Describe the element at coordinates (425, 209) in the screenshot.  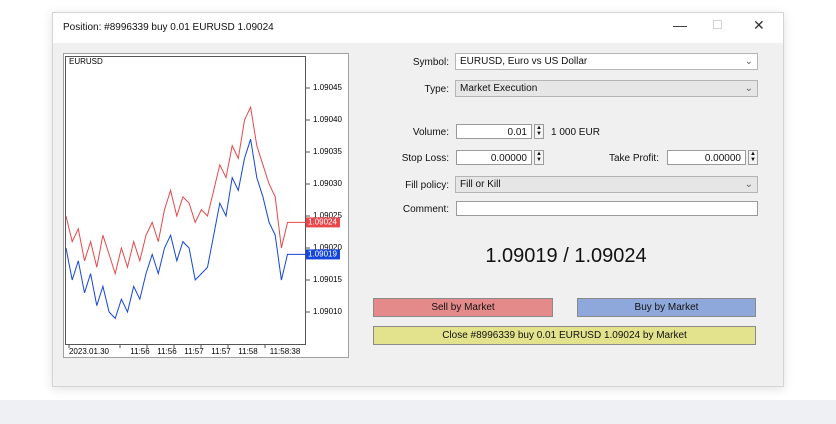
I see `comment-label: Comment:` at that location.